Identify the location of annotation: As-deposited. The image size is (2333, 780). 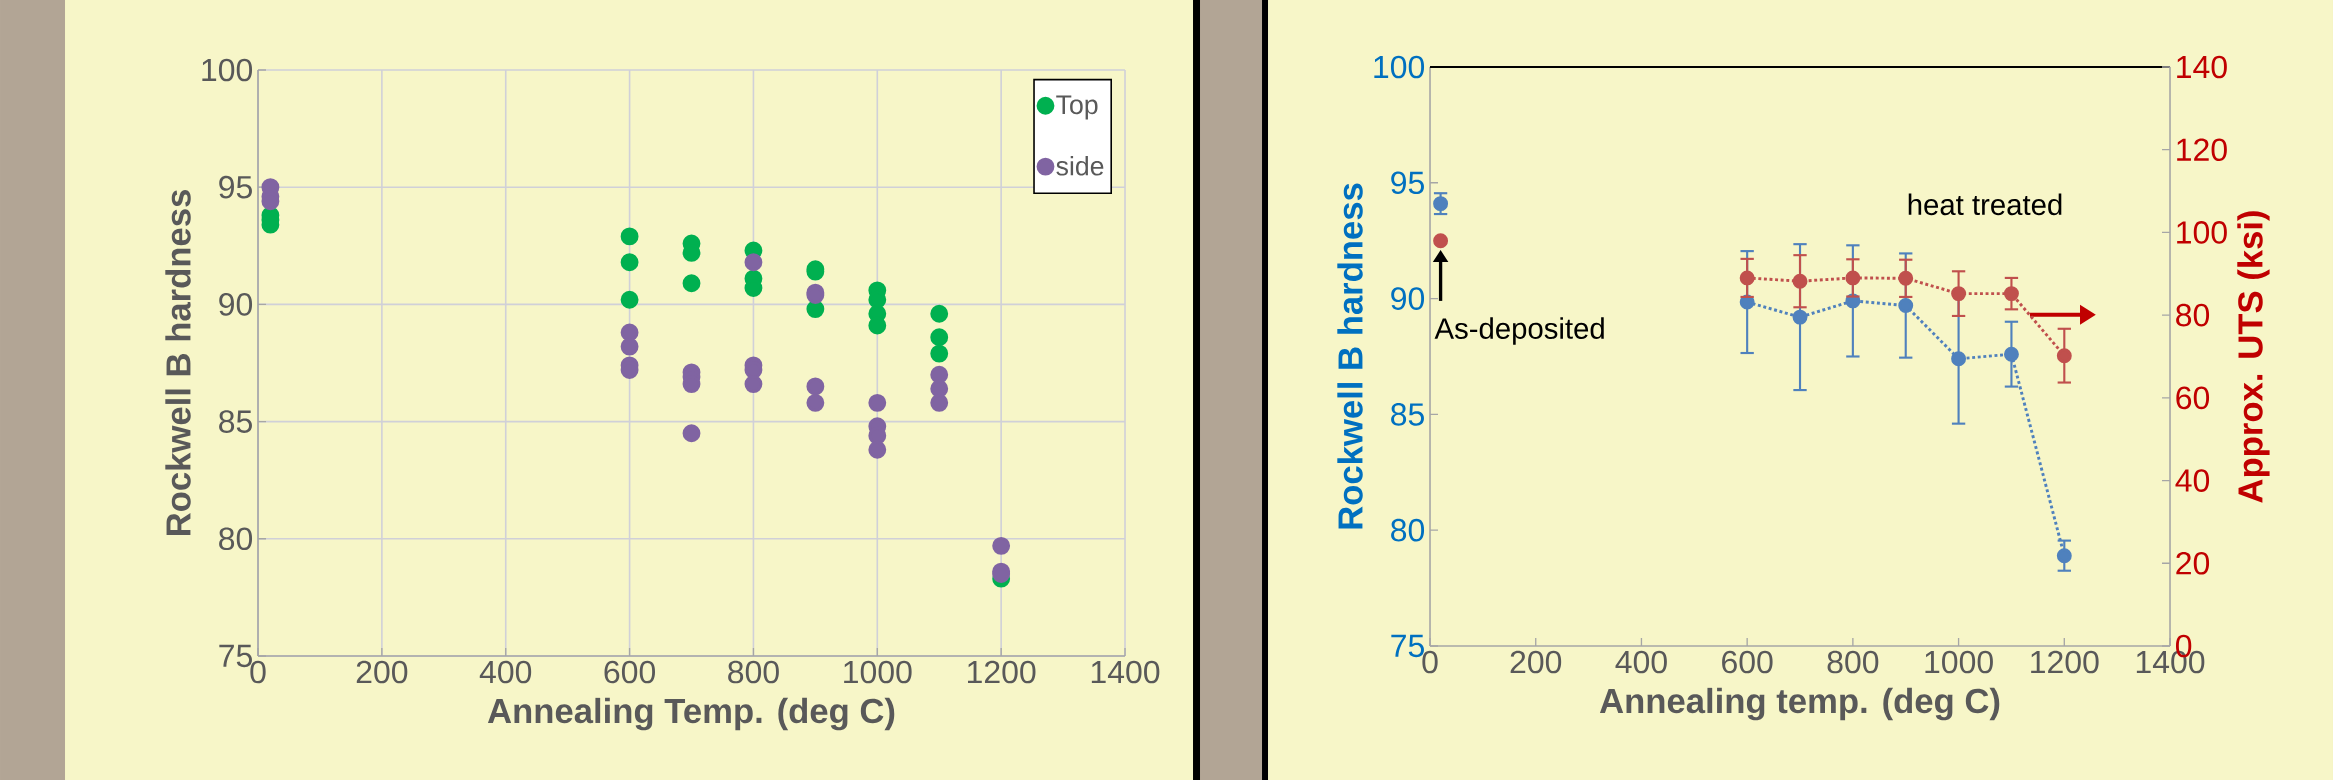
(1519, 331).